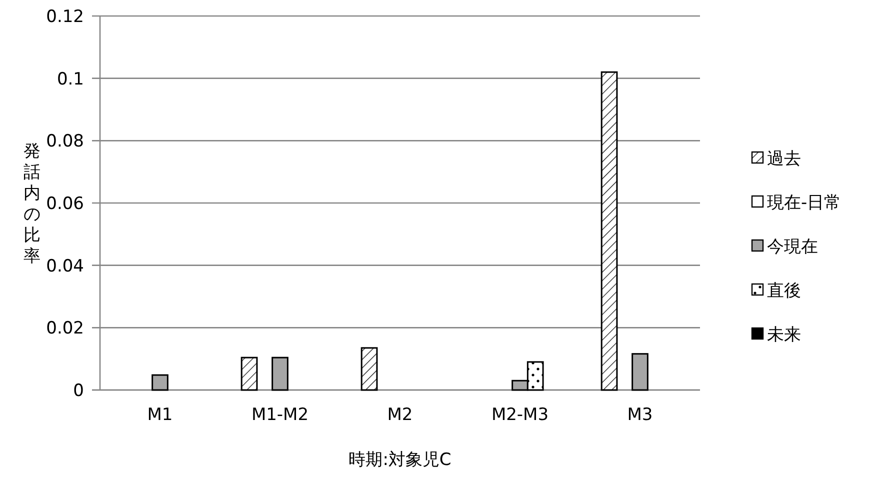 Image resolution: width=888 pixels, height=483 pixels. I want to click on x-axis-title: 時期:対象児C, so click(400, 460).